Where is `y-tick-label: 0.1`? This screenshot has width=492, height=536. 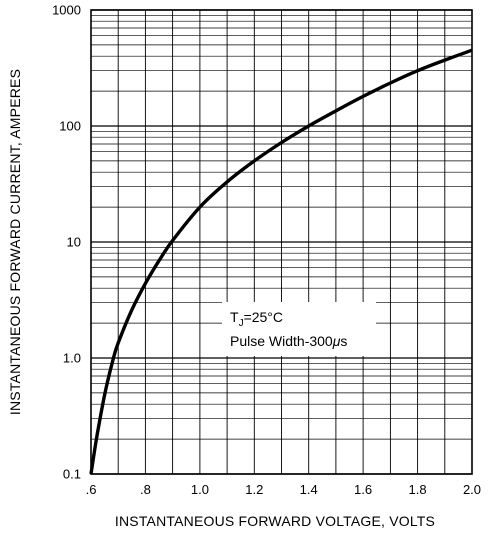 y-tick-label: 0.1 is located at coordinates (72, 474).